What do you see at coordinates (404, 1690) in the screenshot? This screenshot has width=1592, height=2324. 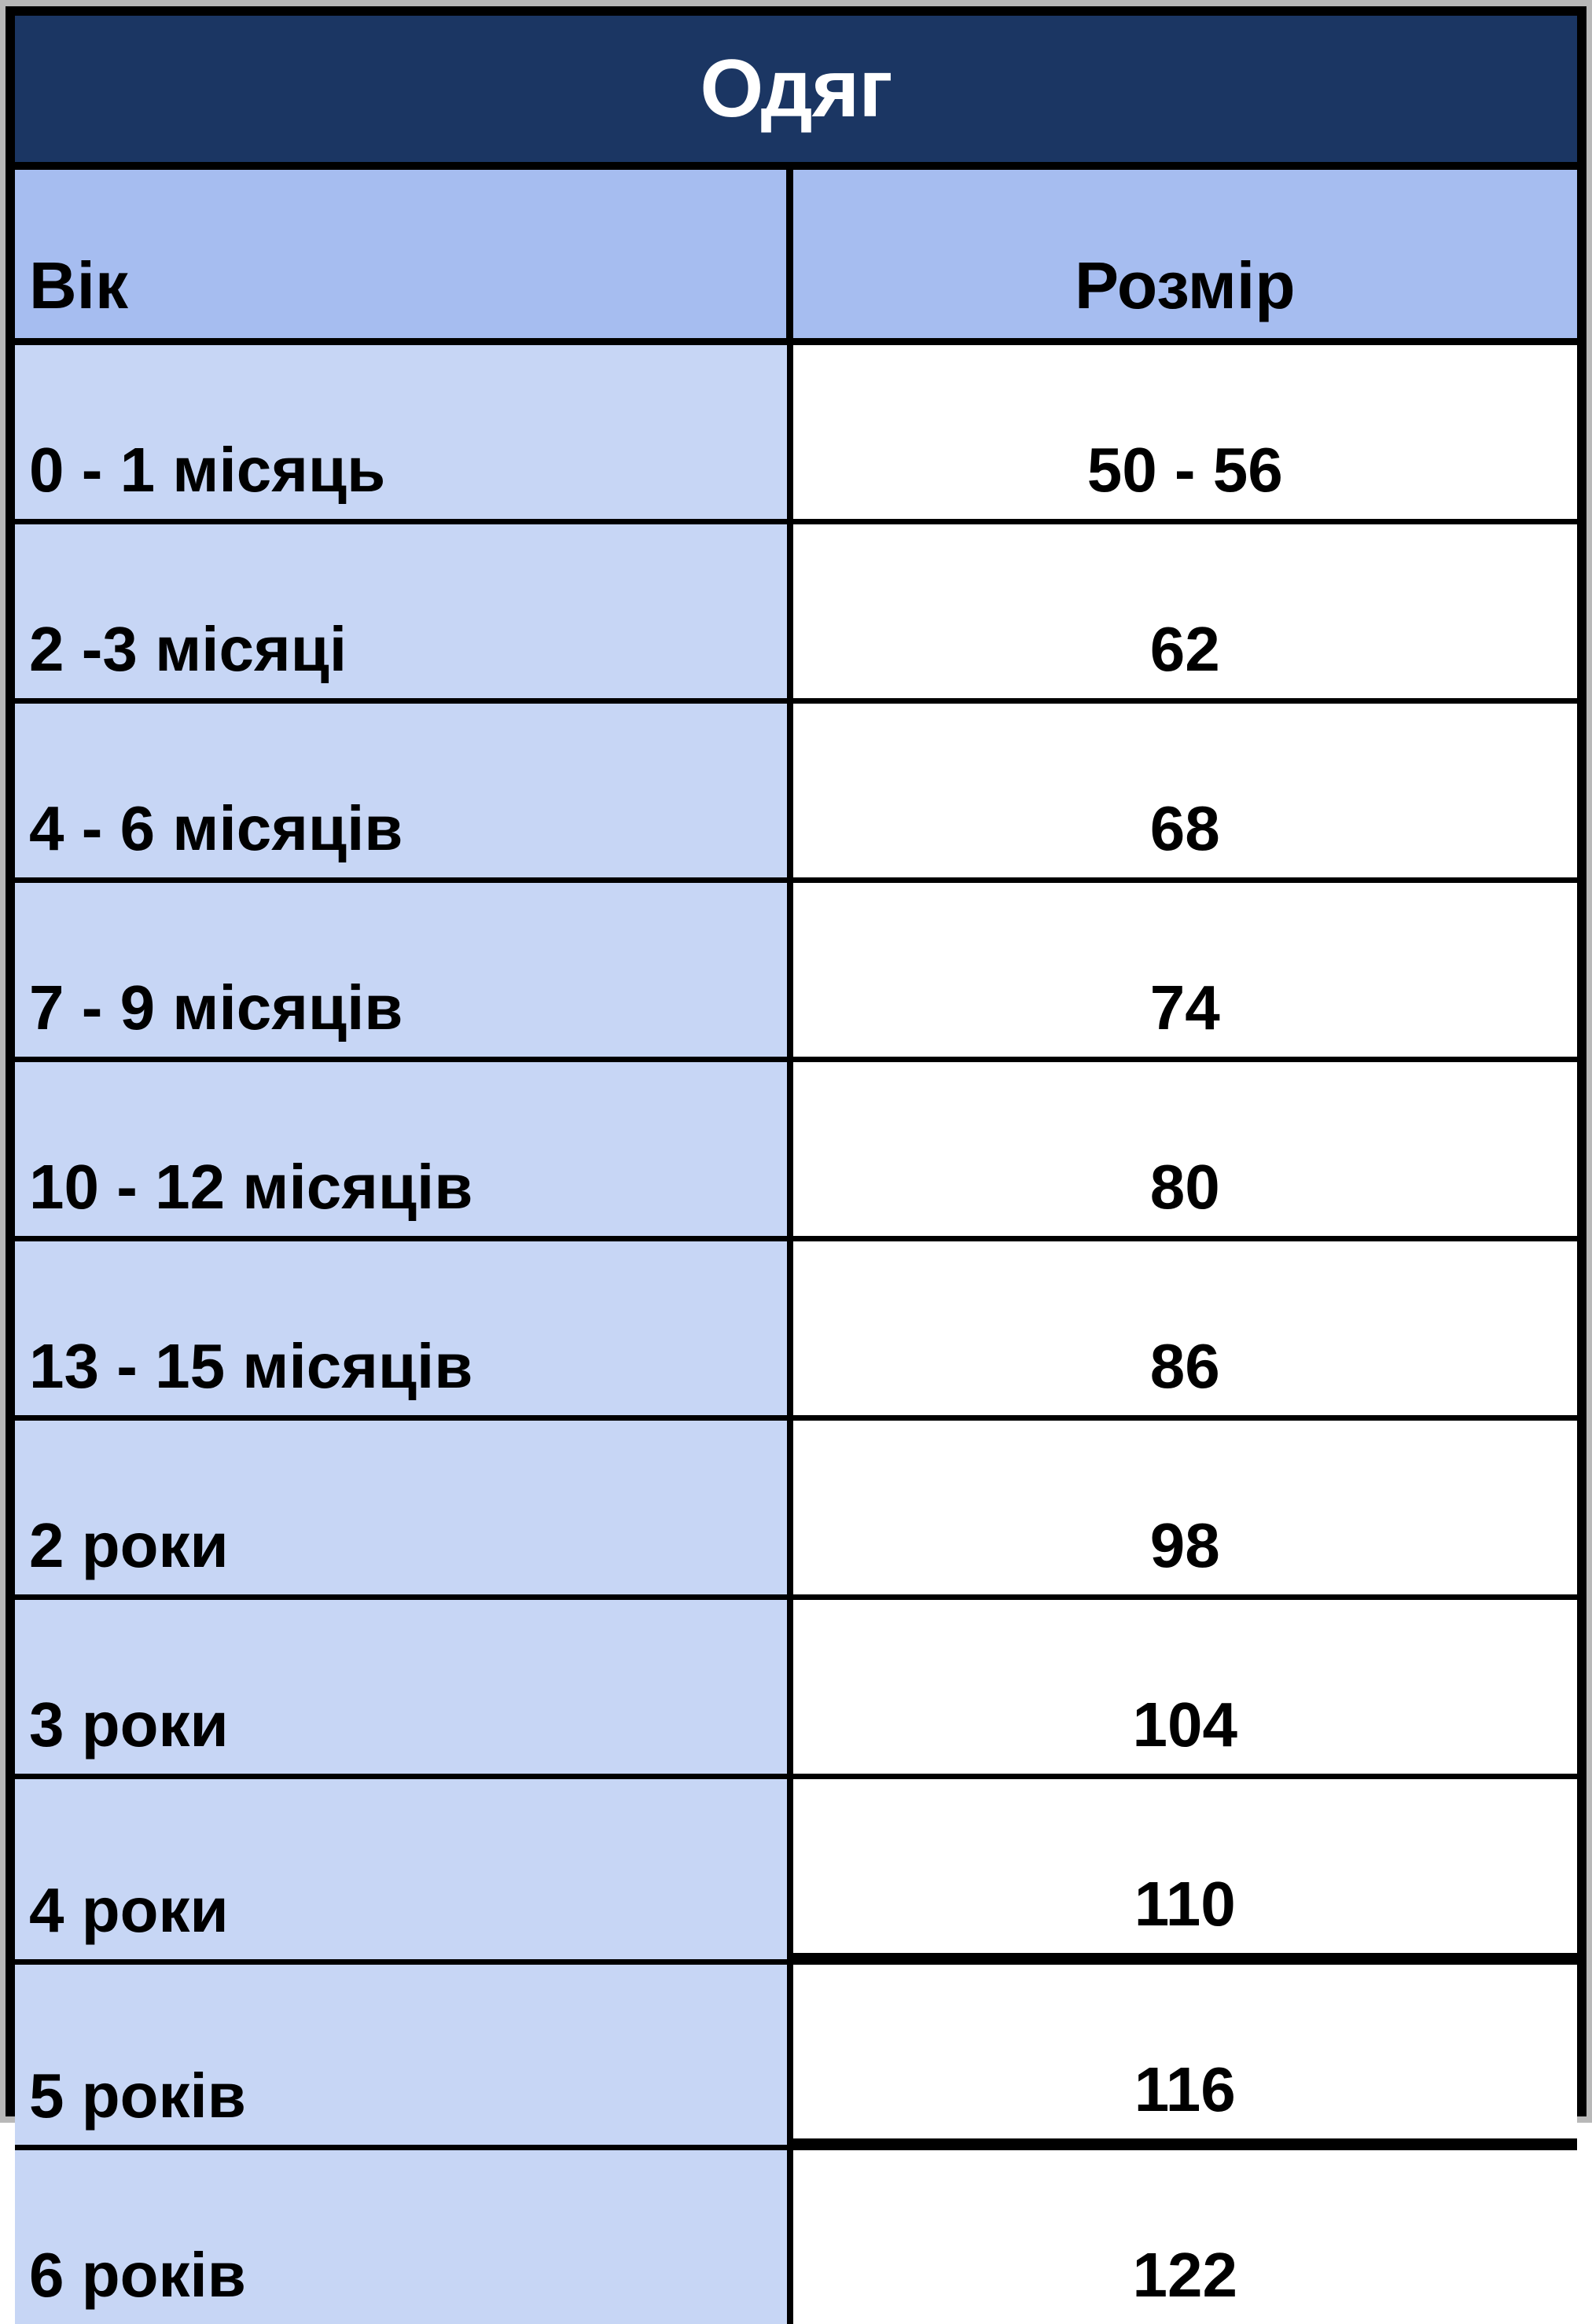 I see `cell-age: 3 роки` at bounding box center [404, 1690].